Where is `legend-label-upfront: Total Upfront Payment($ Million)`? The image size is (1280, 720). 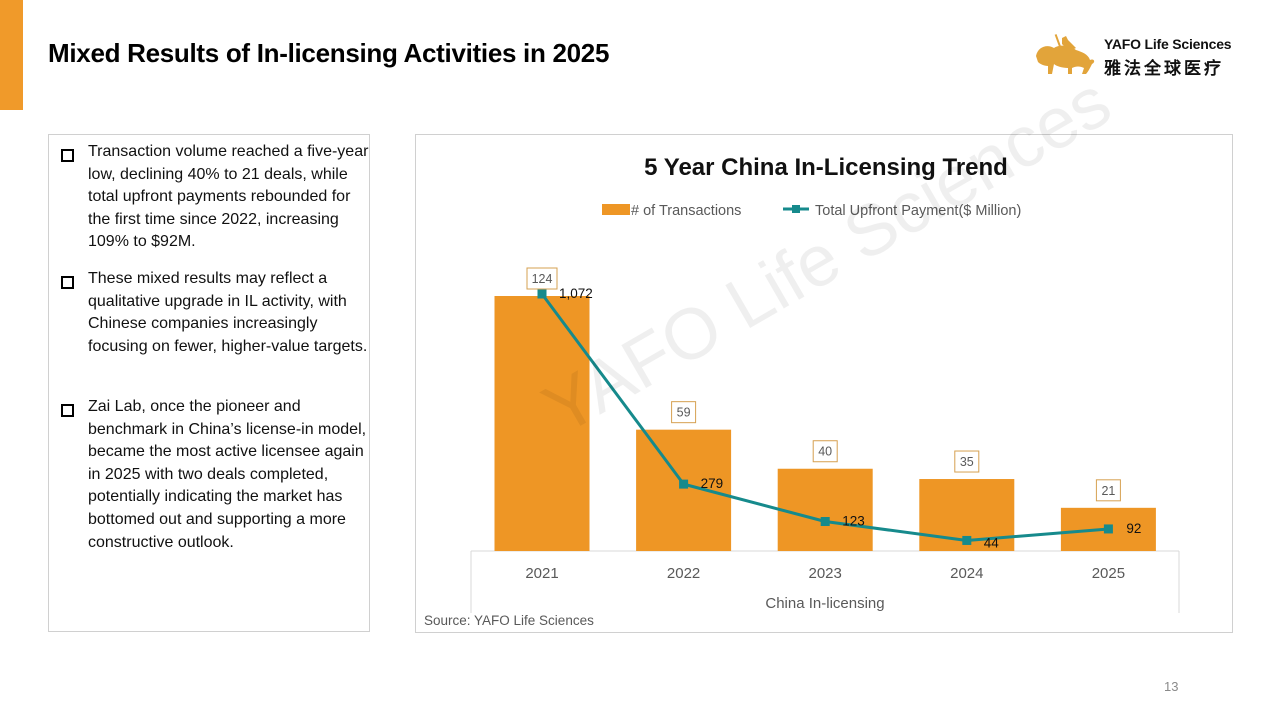
legend-label-upfront: Total Upfront Payment($ Million) is located at coordinates (918, 211).